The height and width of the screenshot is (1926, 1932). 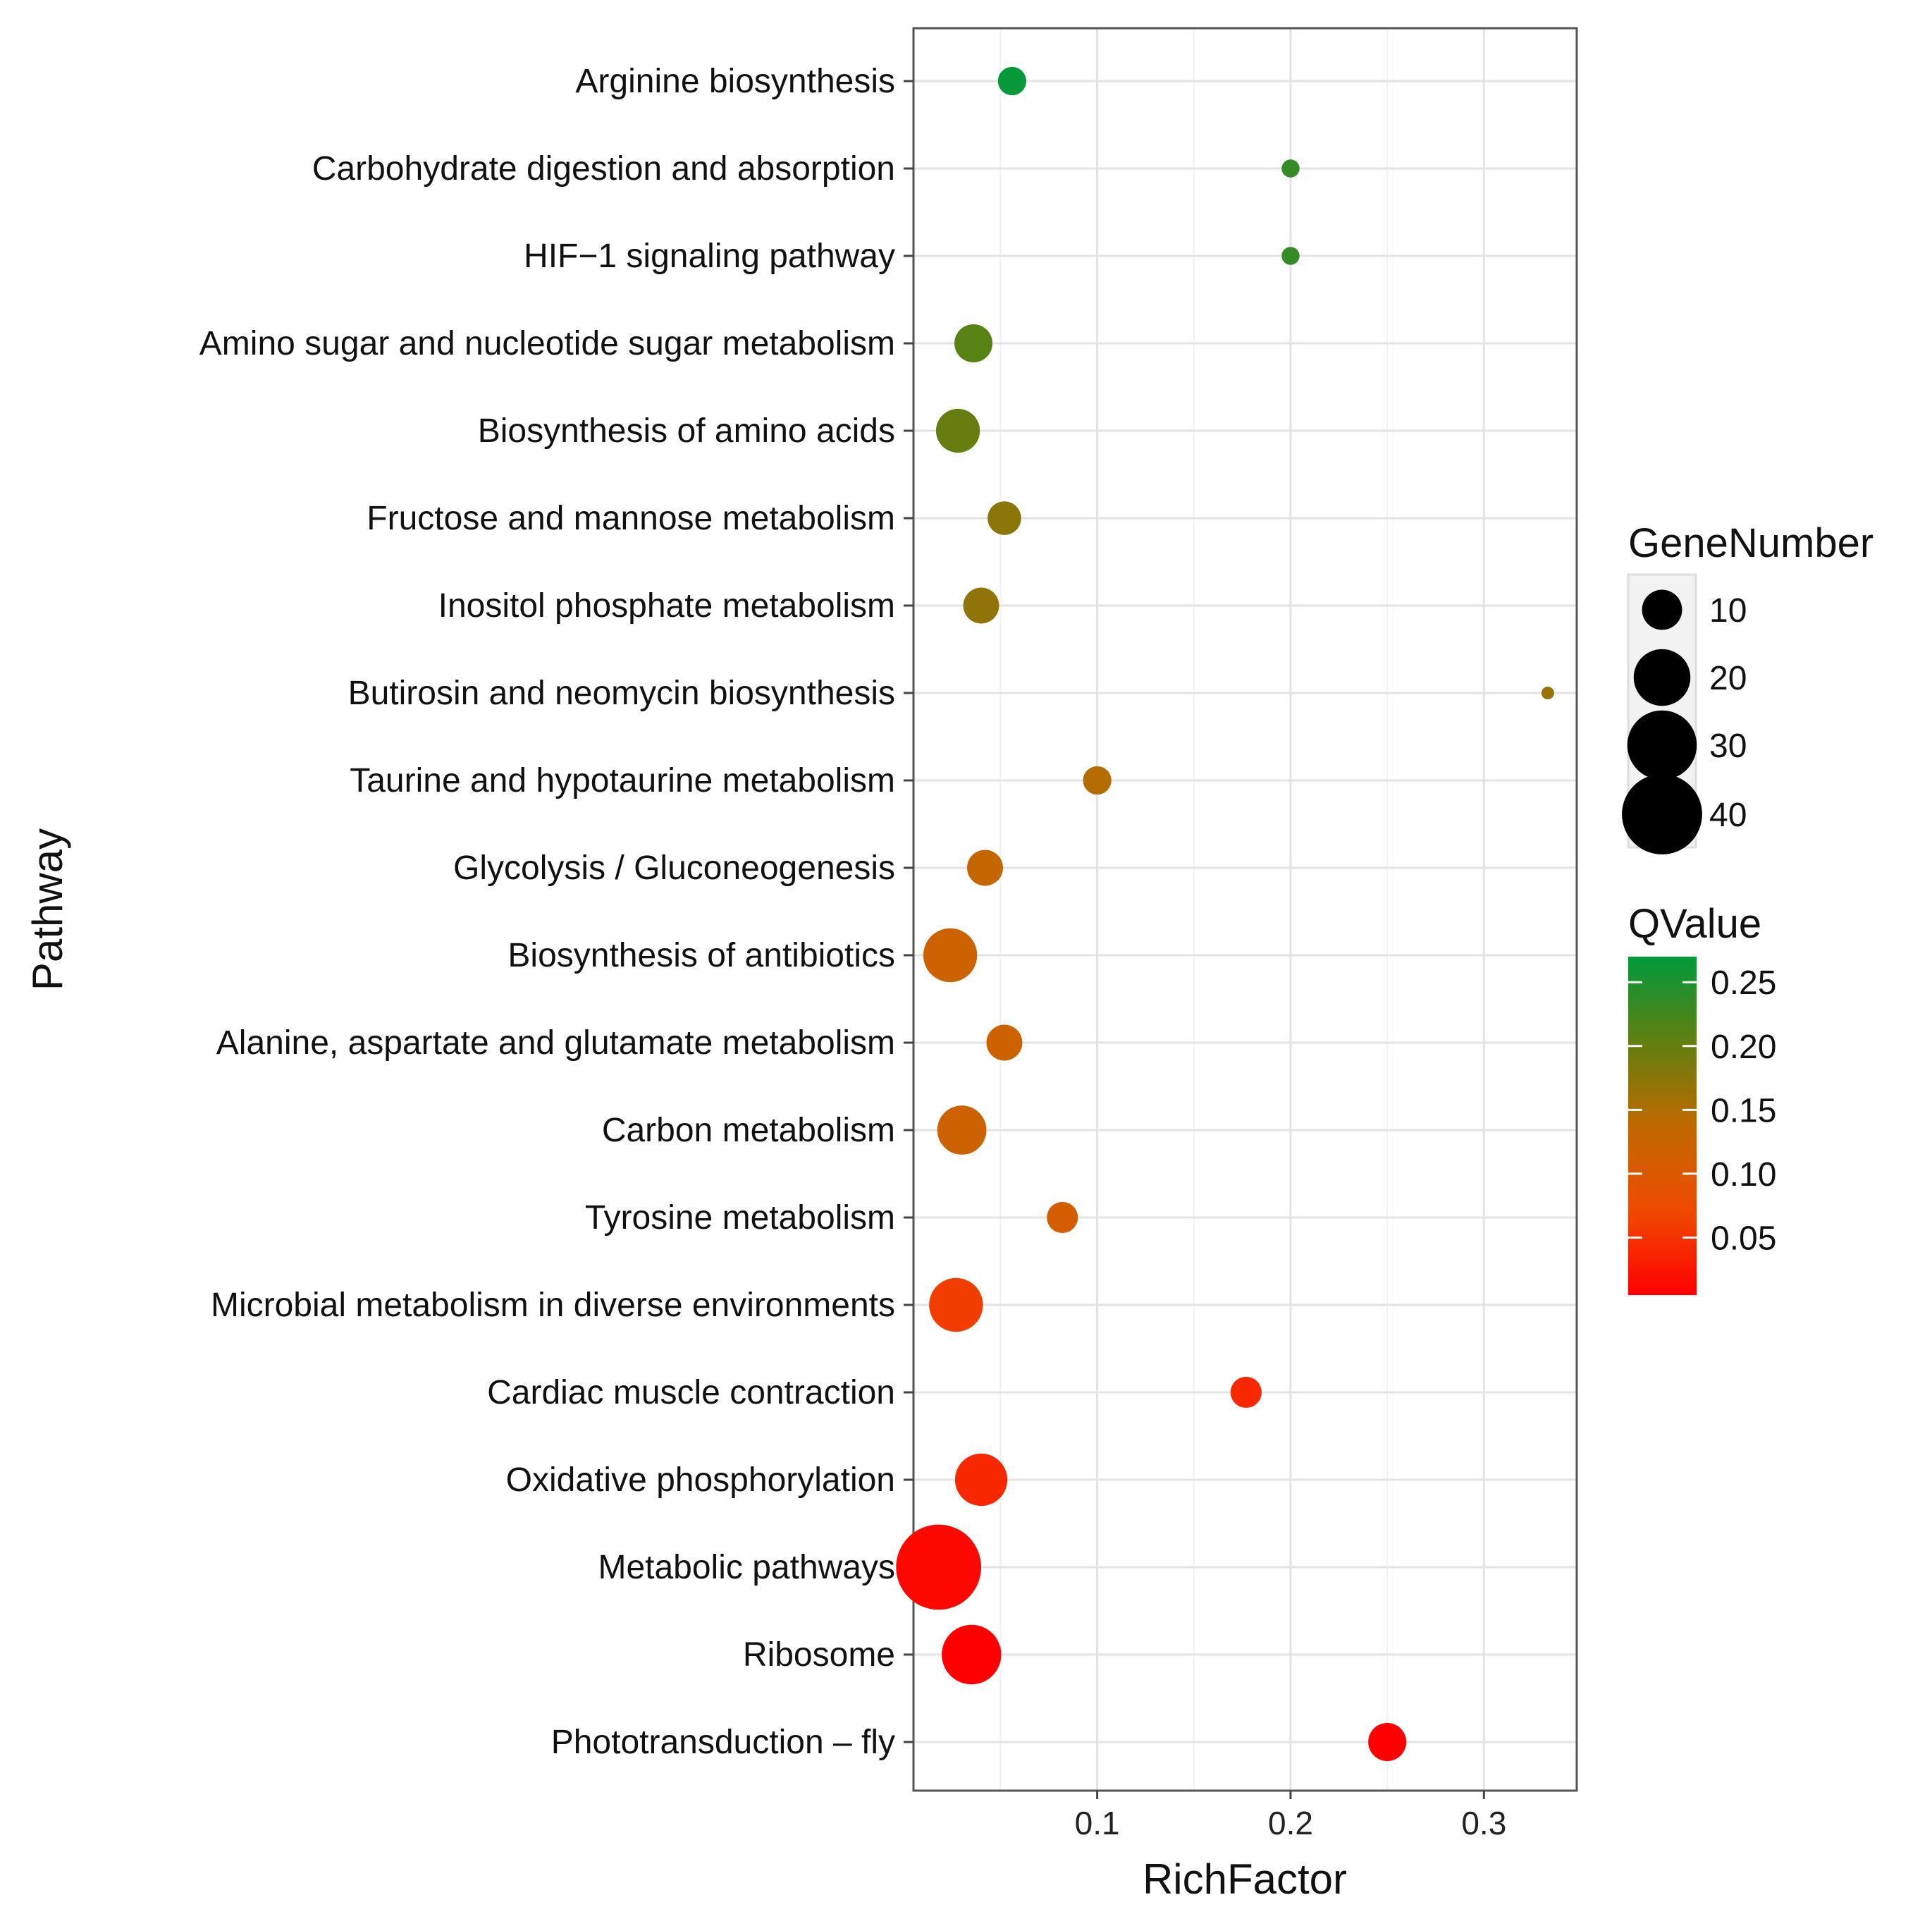 What do you see at coordinates (1728, 746) in the screenshot?
I see `gene-number-legend-label: 30` at bounding box center [1728, 746].